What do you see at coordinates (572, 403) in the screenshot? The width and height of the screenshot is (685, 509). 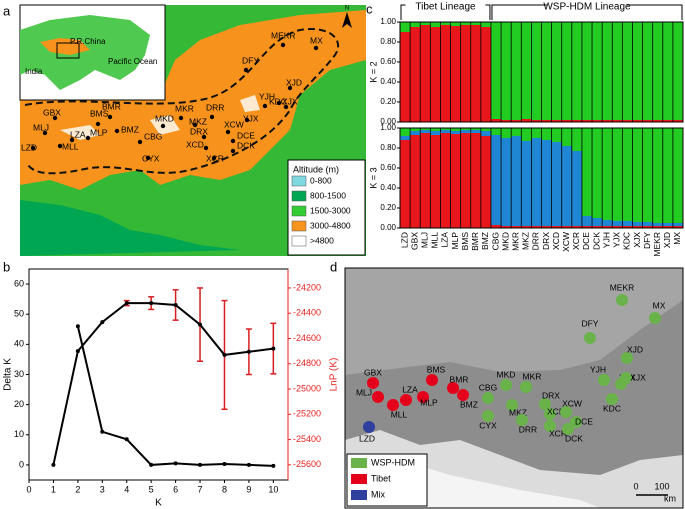 I see `site-label: XCW` at bounding box center [572, 403].